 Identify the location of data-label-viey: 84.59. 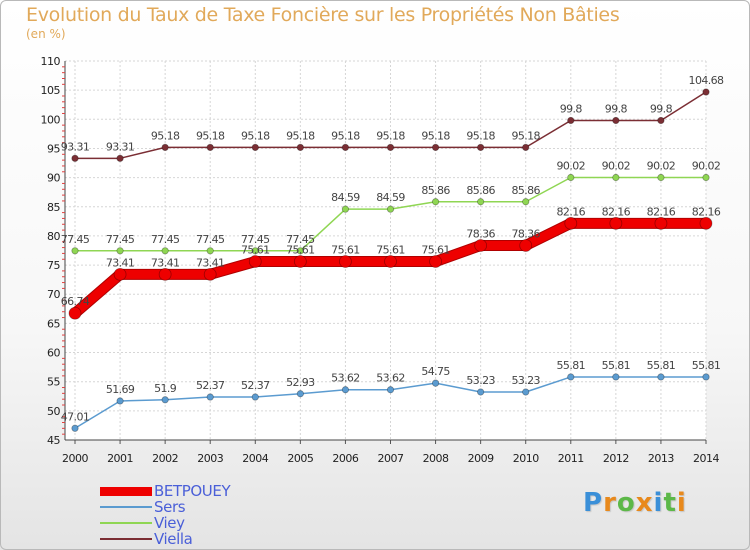
(345, 197).